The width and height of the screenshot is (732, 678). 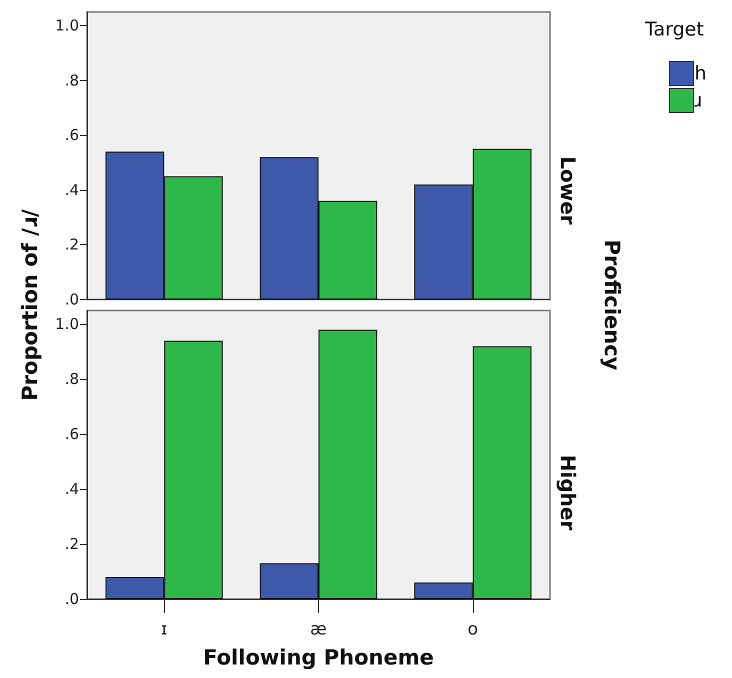 I want to click on x-tick-label: o, so click(x=473, y=630).